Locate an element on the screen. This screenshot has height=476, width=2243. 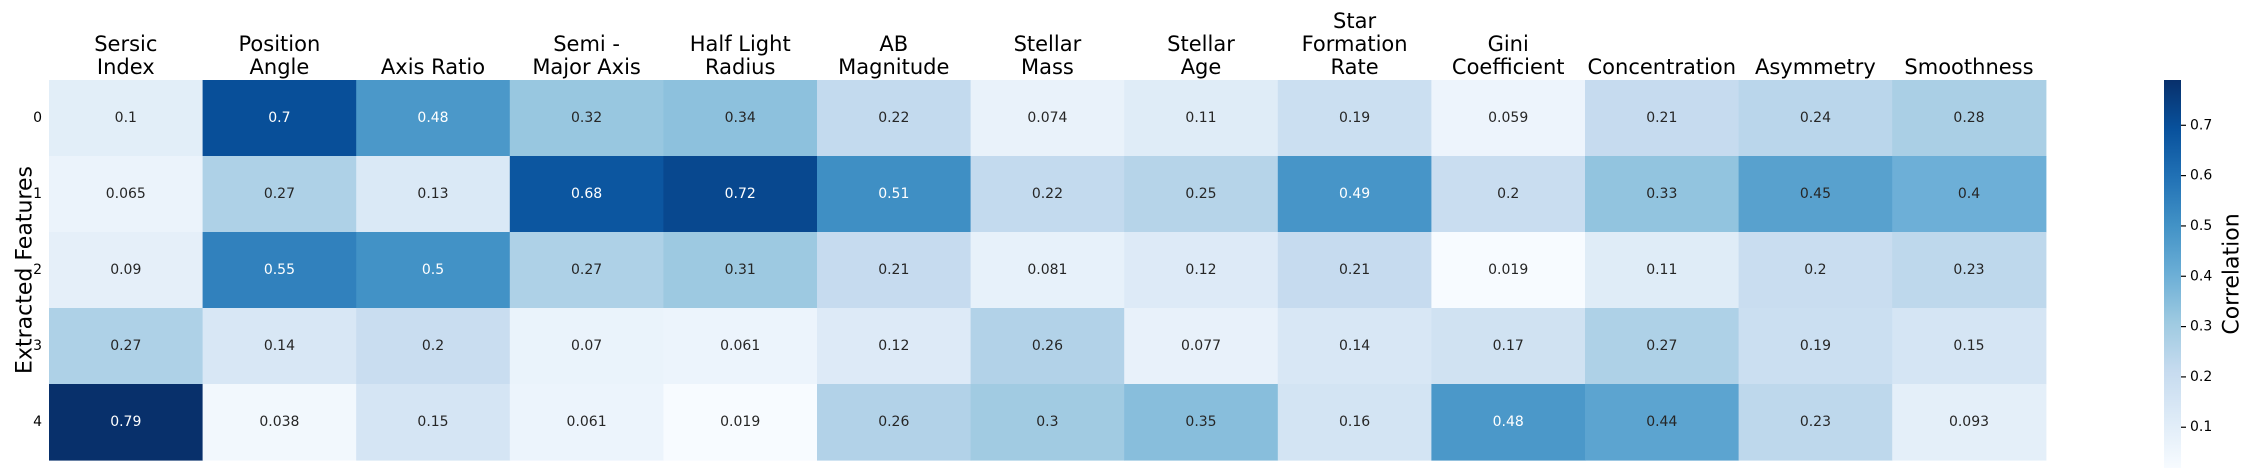
column-label-stellar-mass: Stellar Mass is located at coordinates (1048, 55).